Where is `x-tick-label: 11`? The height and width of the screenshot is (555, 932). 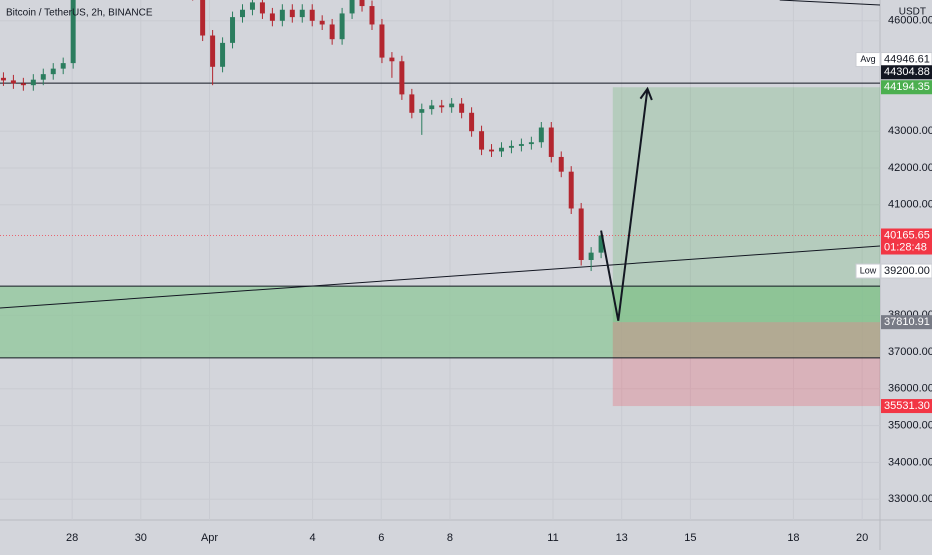 x-tick-label: 11 is located at coordinates (552, 538).